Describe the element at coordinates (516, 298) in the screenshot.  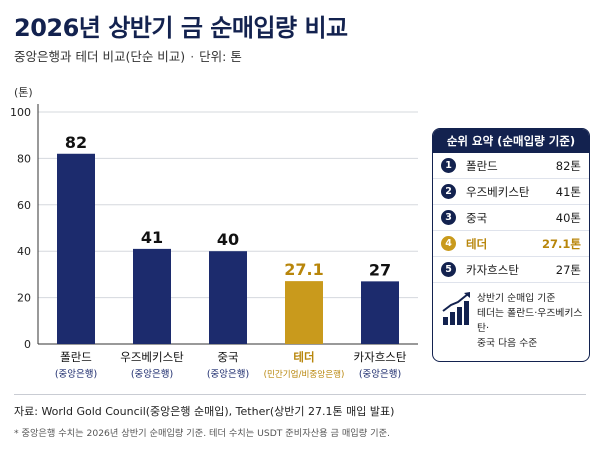
I see `note-line: 상반기 순매입 기준` at that location.